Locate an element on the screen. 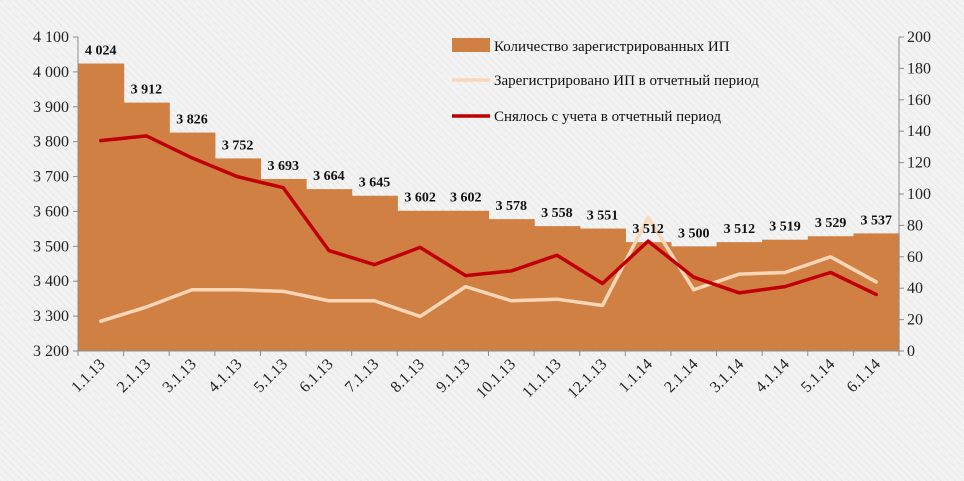 The image size is (964, 481). y-left-tick-label: 3 800 is located at coordinates (51, 142).